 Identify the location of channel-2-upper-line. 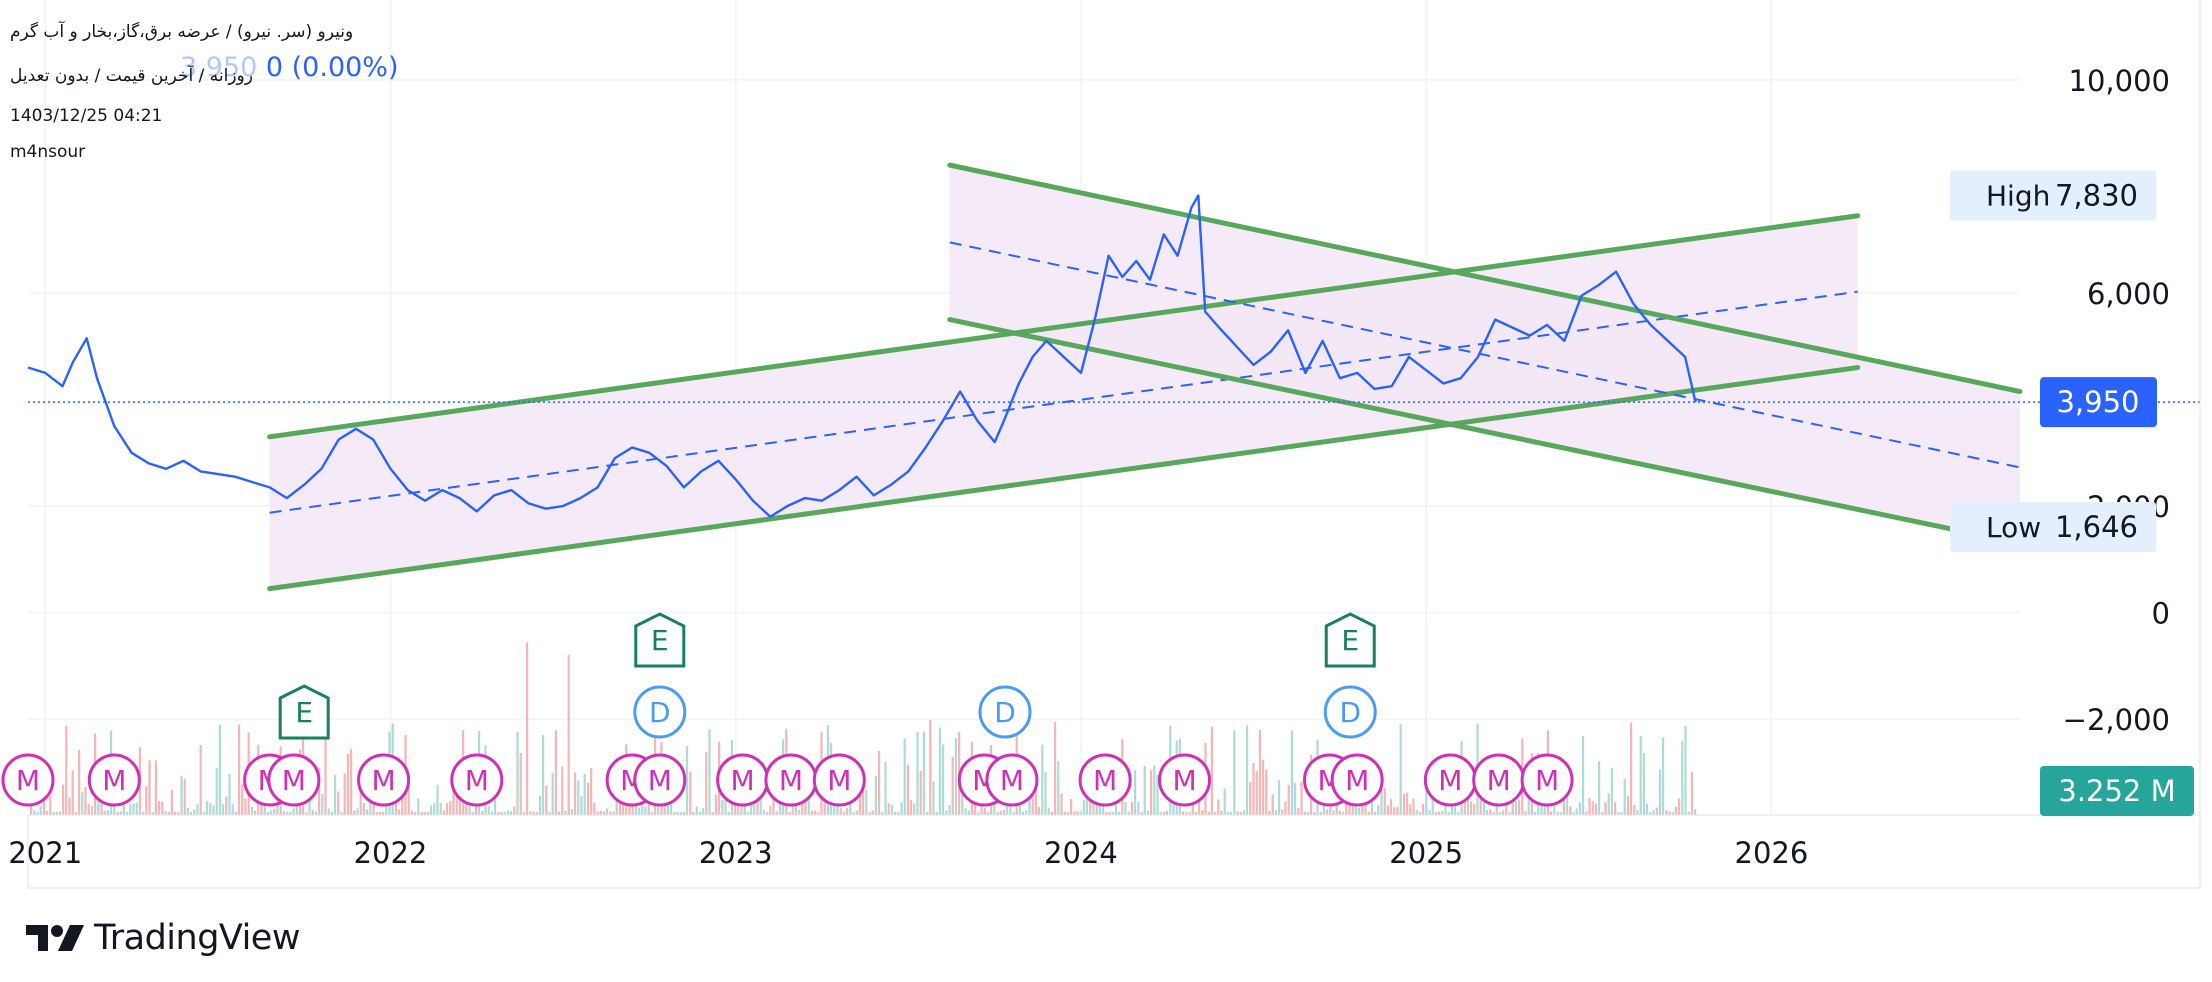
(1485, 278).